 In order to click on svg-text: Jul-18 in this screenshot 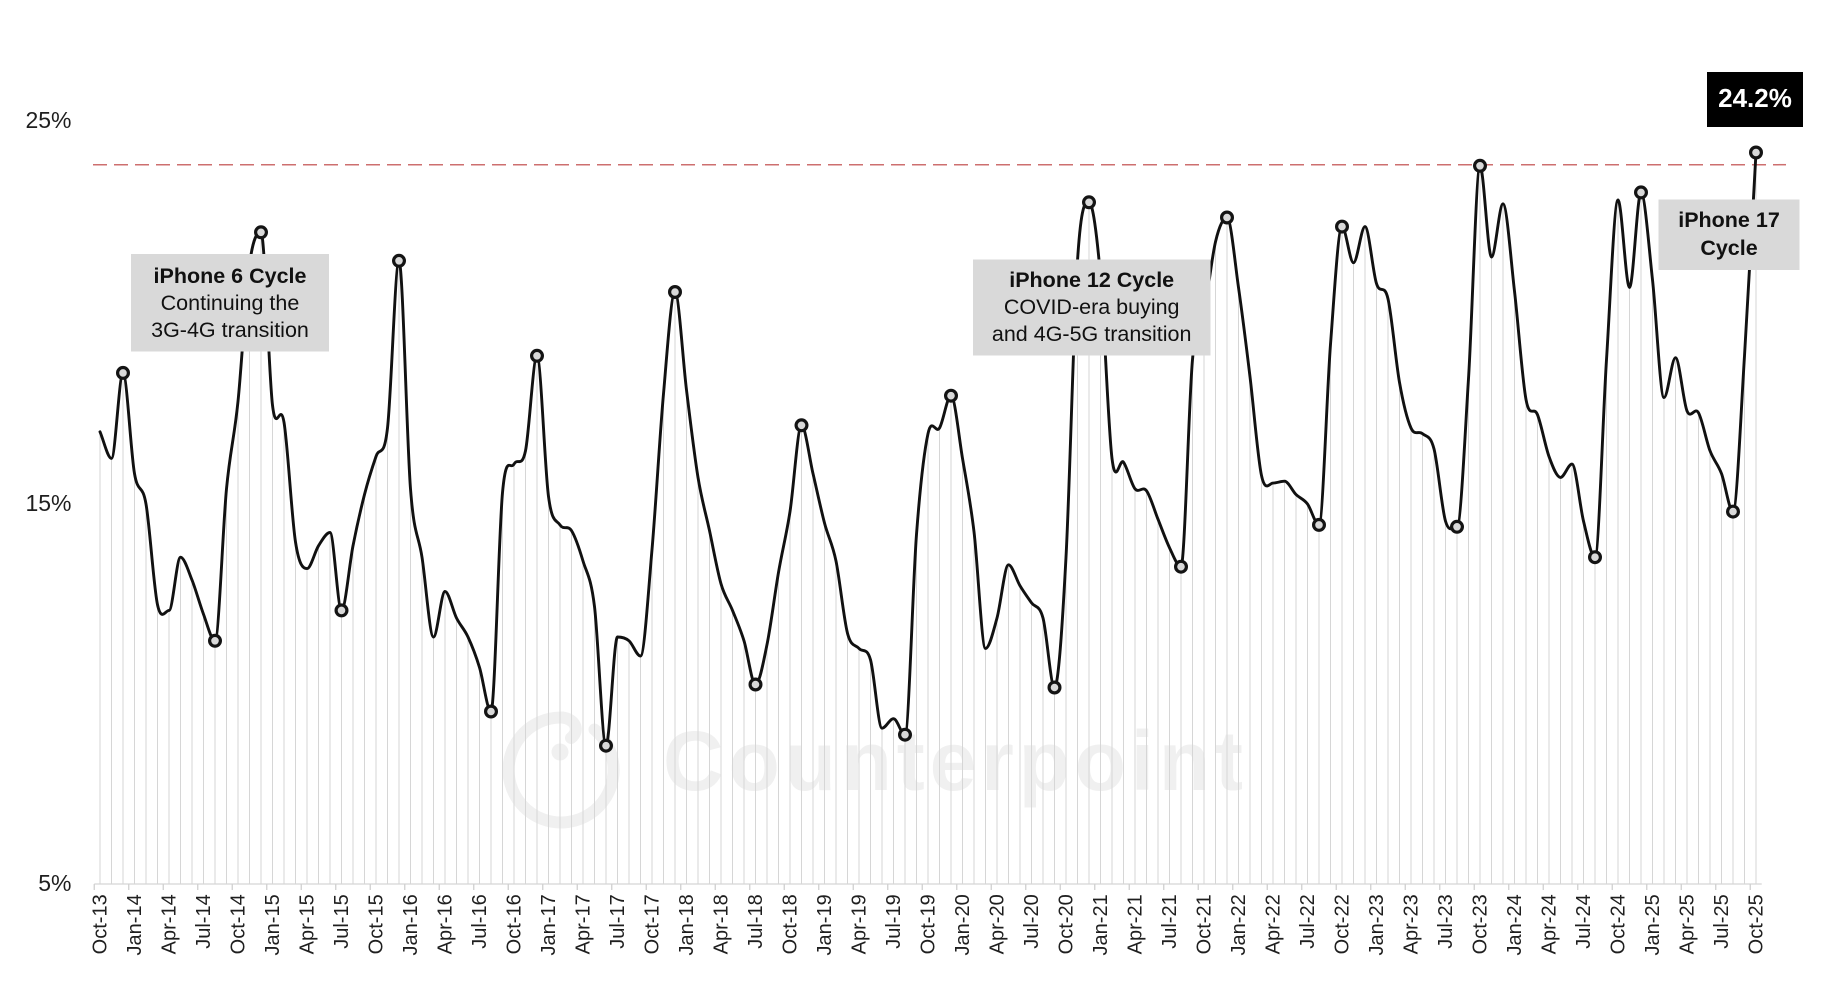, I will do `click(756, 921)`.